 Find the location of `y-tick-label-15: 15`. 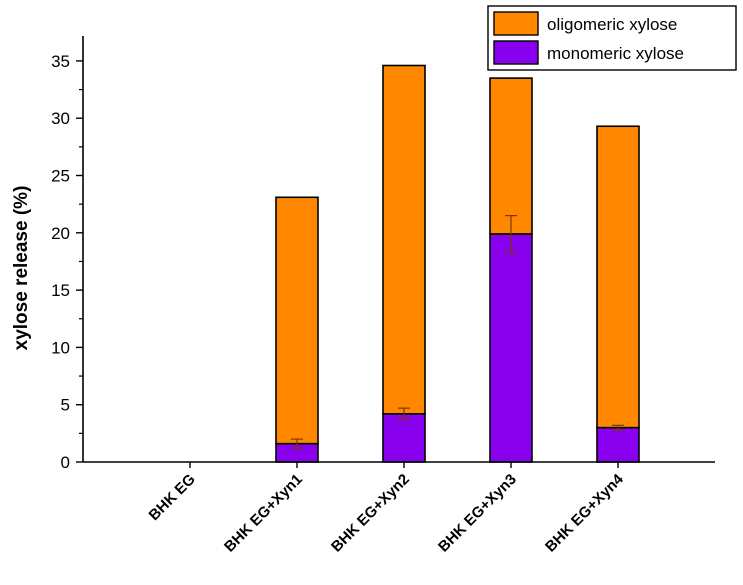

y-tick-label-15: 15 is located at coordinates (60, 290).